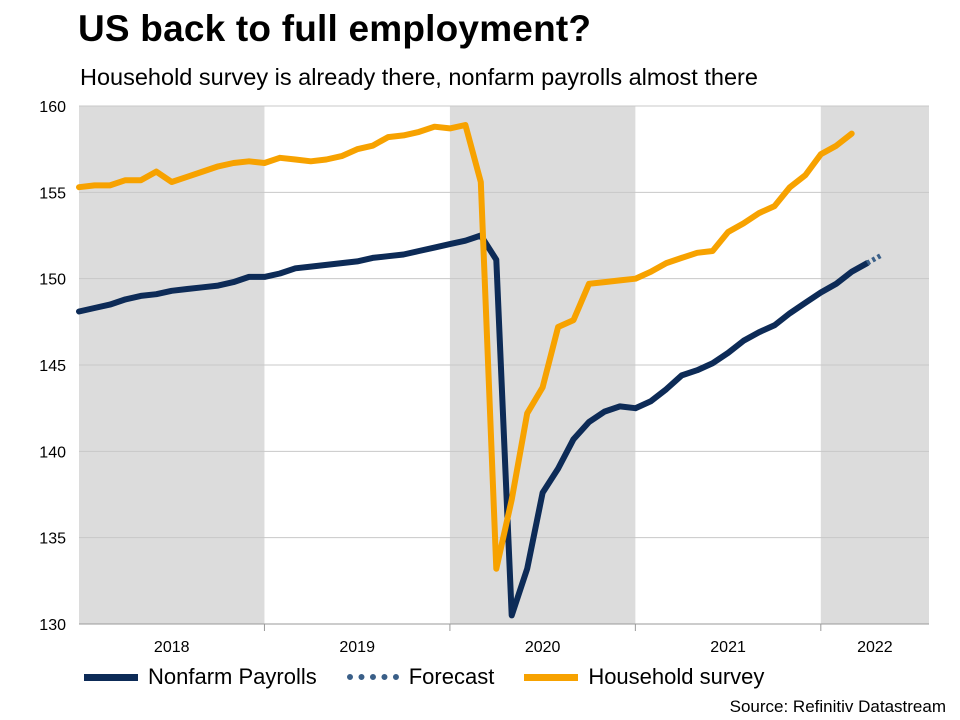 Image resolution: width=960 pixels, height=720 pixels. I want to click on x-axis: 2018 2019 2020 2021 2022, so click(504, 639).